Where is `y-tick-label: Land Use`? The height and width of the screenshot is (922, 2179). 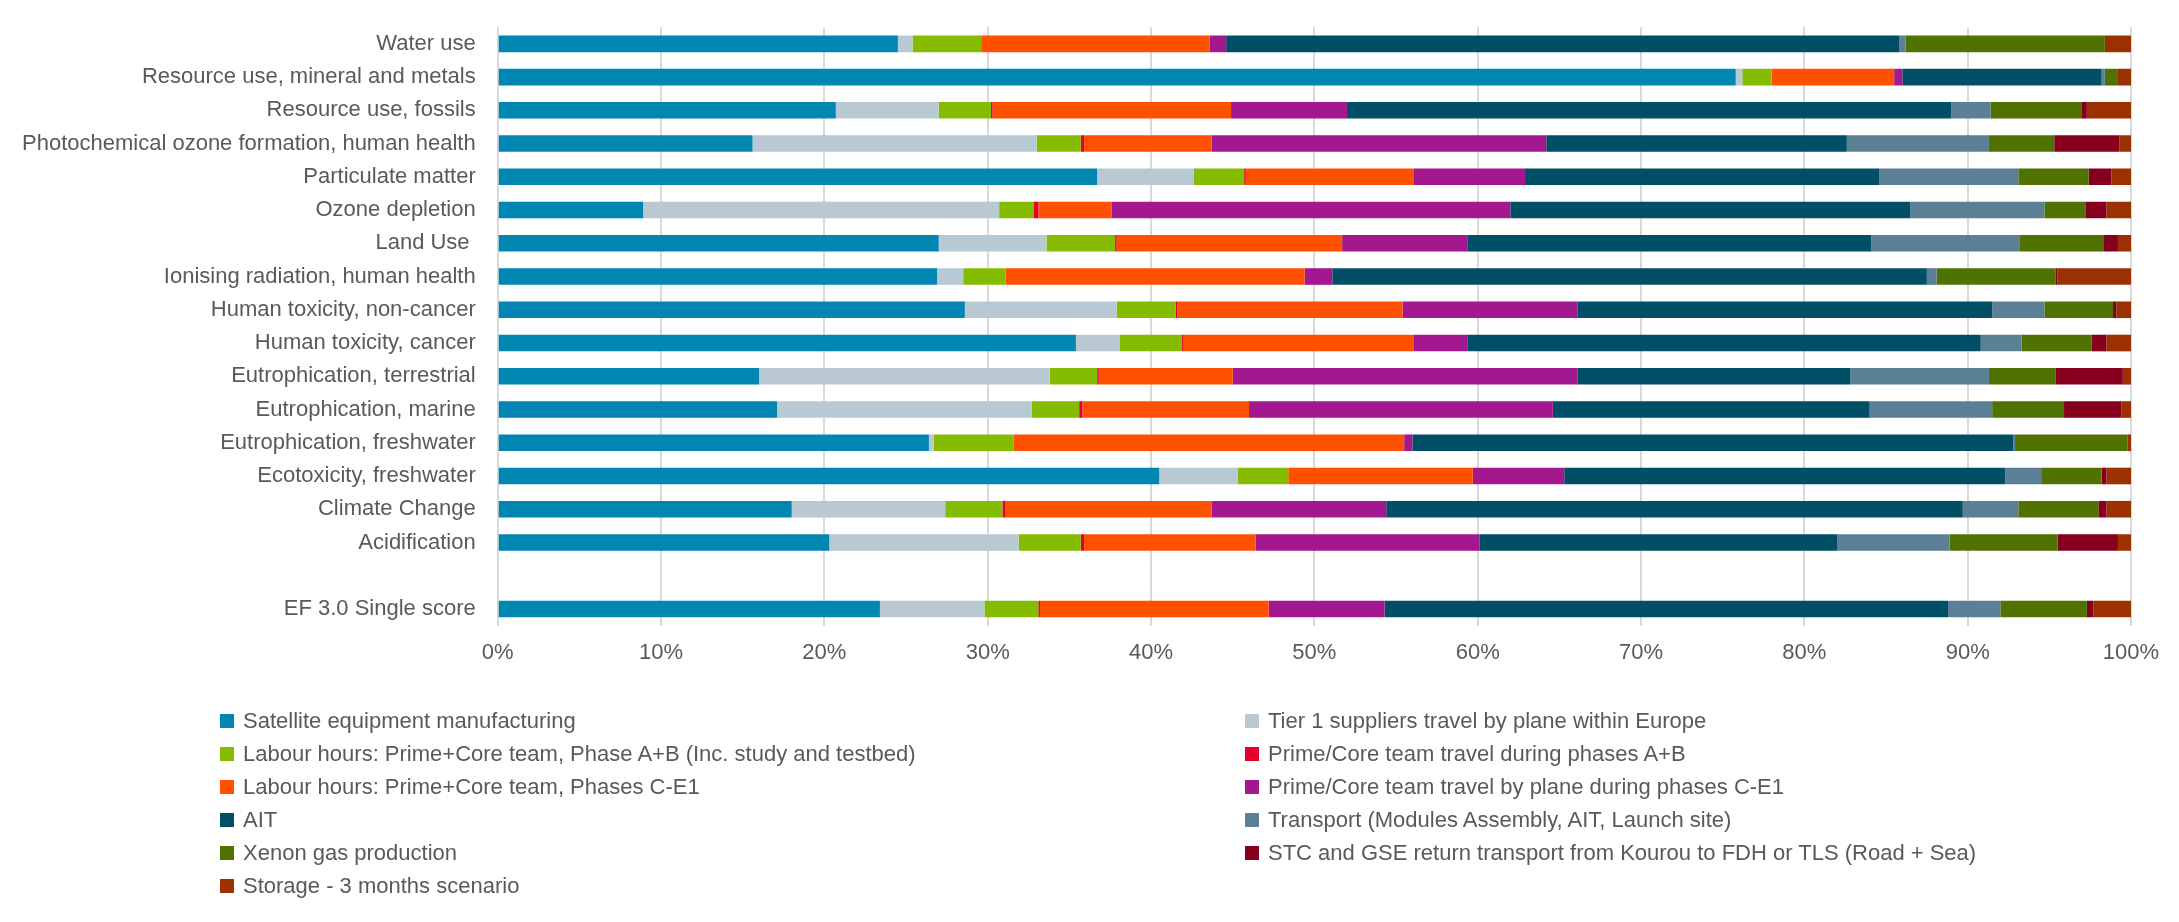 y-tick-label: Land Use is located at coordinates (425, 242).